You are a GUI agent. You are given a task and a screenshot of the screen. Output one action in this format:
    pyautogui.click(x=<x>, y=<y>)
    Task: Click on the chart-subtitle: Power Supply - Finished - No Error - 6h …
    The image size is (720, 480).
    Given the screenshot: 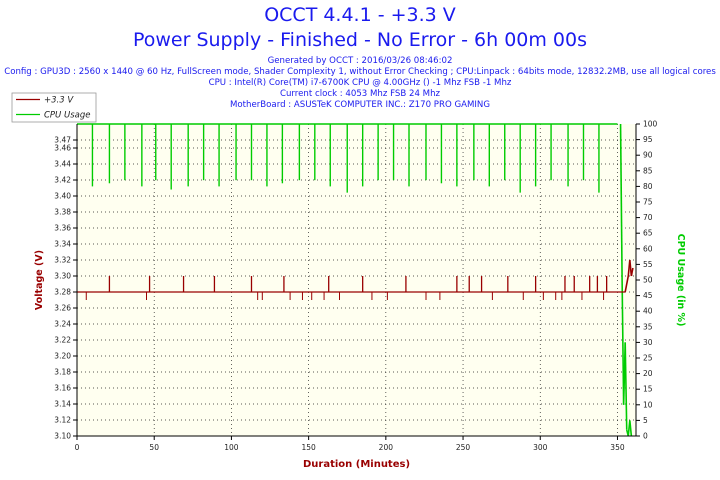 What is the action you would take?
    pyautogui.click(x=360, y=40)
    